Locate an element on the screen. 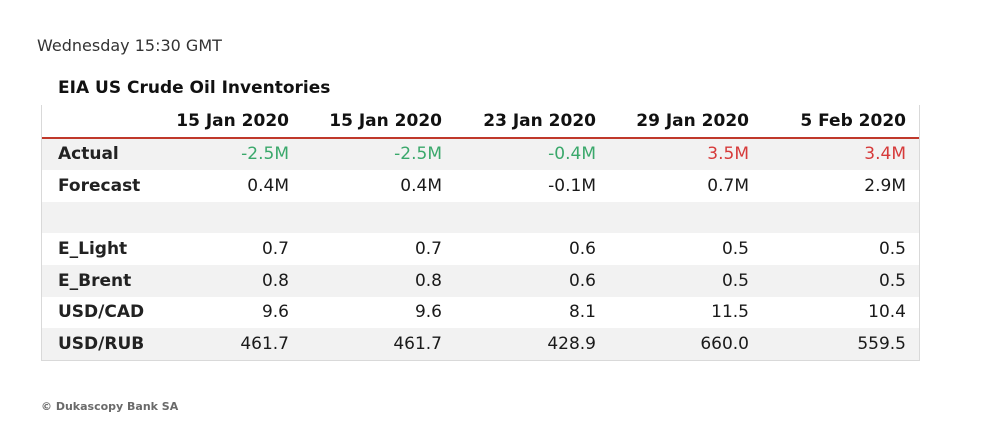 The width and height of the screenshot is (1004, 423). table-row: Actual -2.5M -2.5M -0.4M 3.5M 3.4M is located at coordinates (480, 154).